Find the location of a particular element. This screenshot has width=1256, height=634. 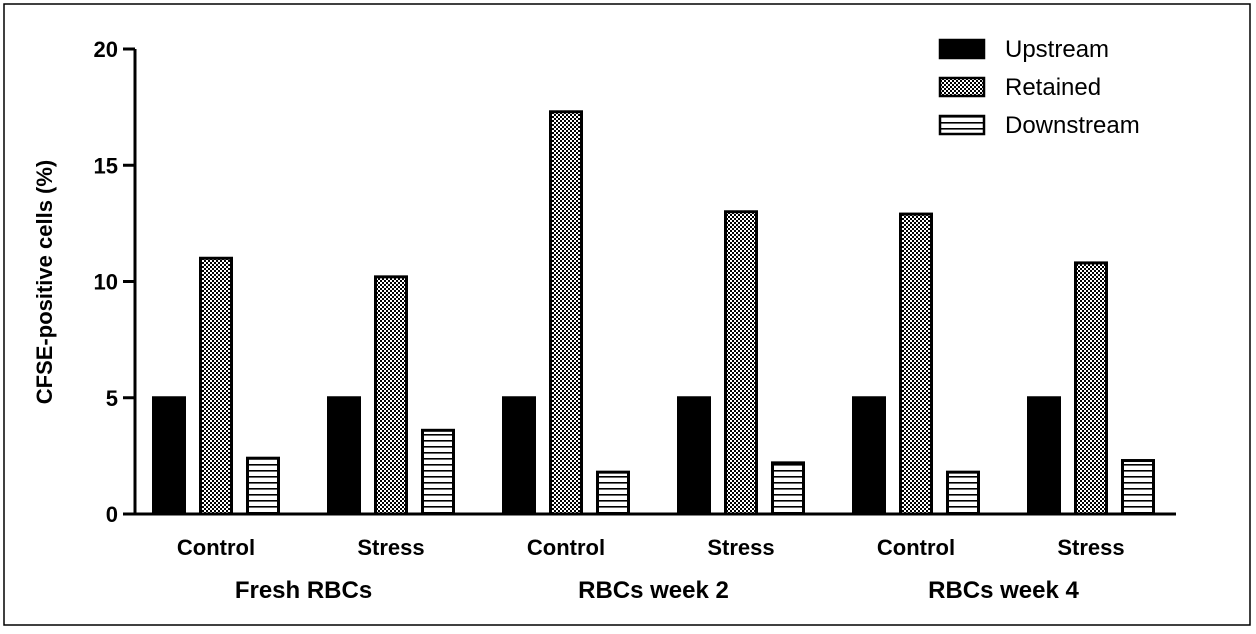

legend-label-retained: Retained is located at coordinates (1053, 87).